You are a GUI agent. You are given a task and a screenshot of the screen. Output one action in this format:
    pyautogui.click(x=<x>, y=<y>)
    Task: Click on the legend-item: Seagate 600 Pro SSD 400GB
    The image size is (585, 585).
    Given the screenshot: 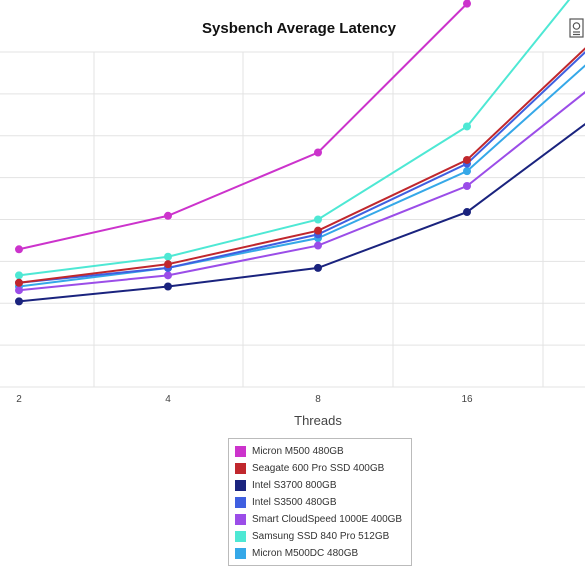 What is the action you would take?
    pyautogui.click(x=320, y=468)
    